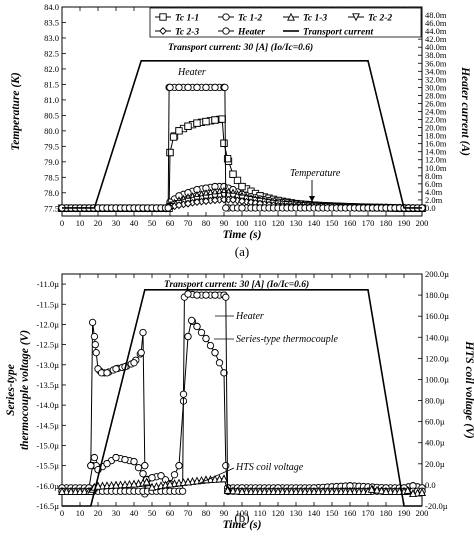  I want to click on y2-tick-label: 100.0µ, so click(437, 379).